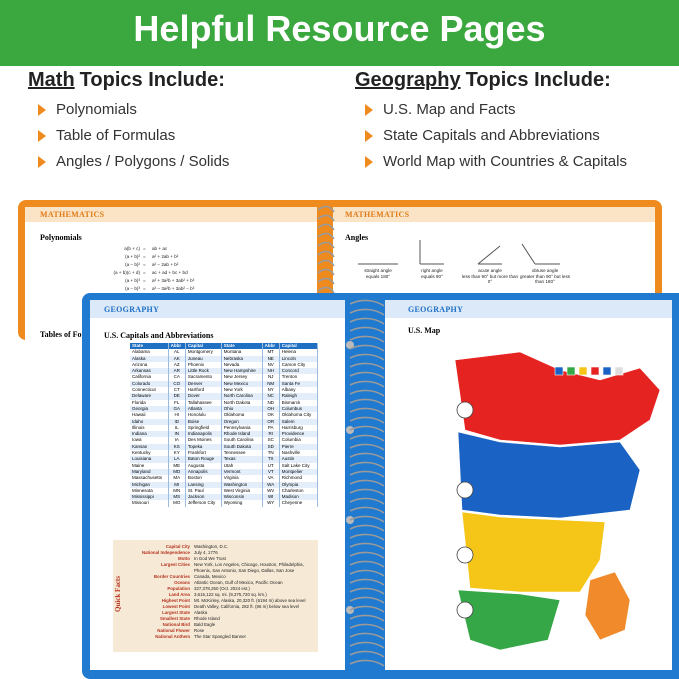  What do you see at coordinates (242, 459) in the screenshot?
I see `table-cell: Texas` at bounding box center [242, 459].